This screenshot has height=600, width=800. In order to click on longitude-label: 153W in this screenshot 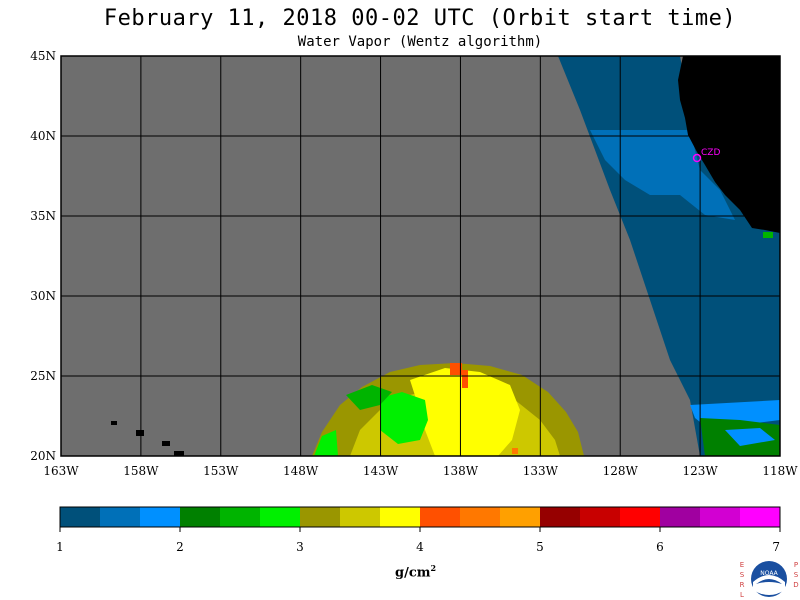, I will do `click(221, 471)`.